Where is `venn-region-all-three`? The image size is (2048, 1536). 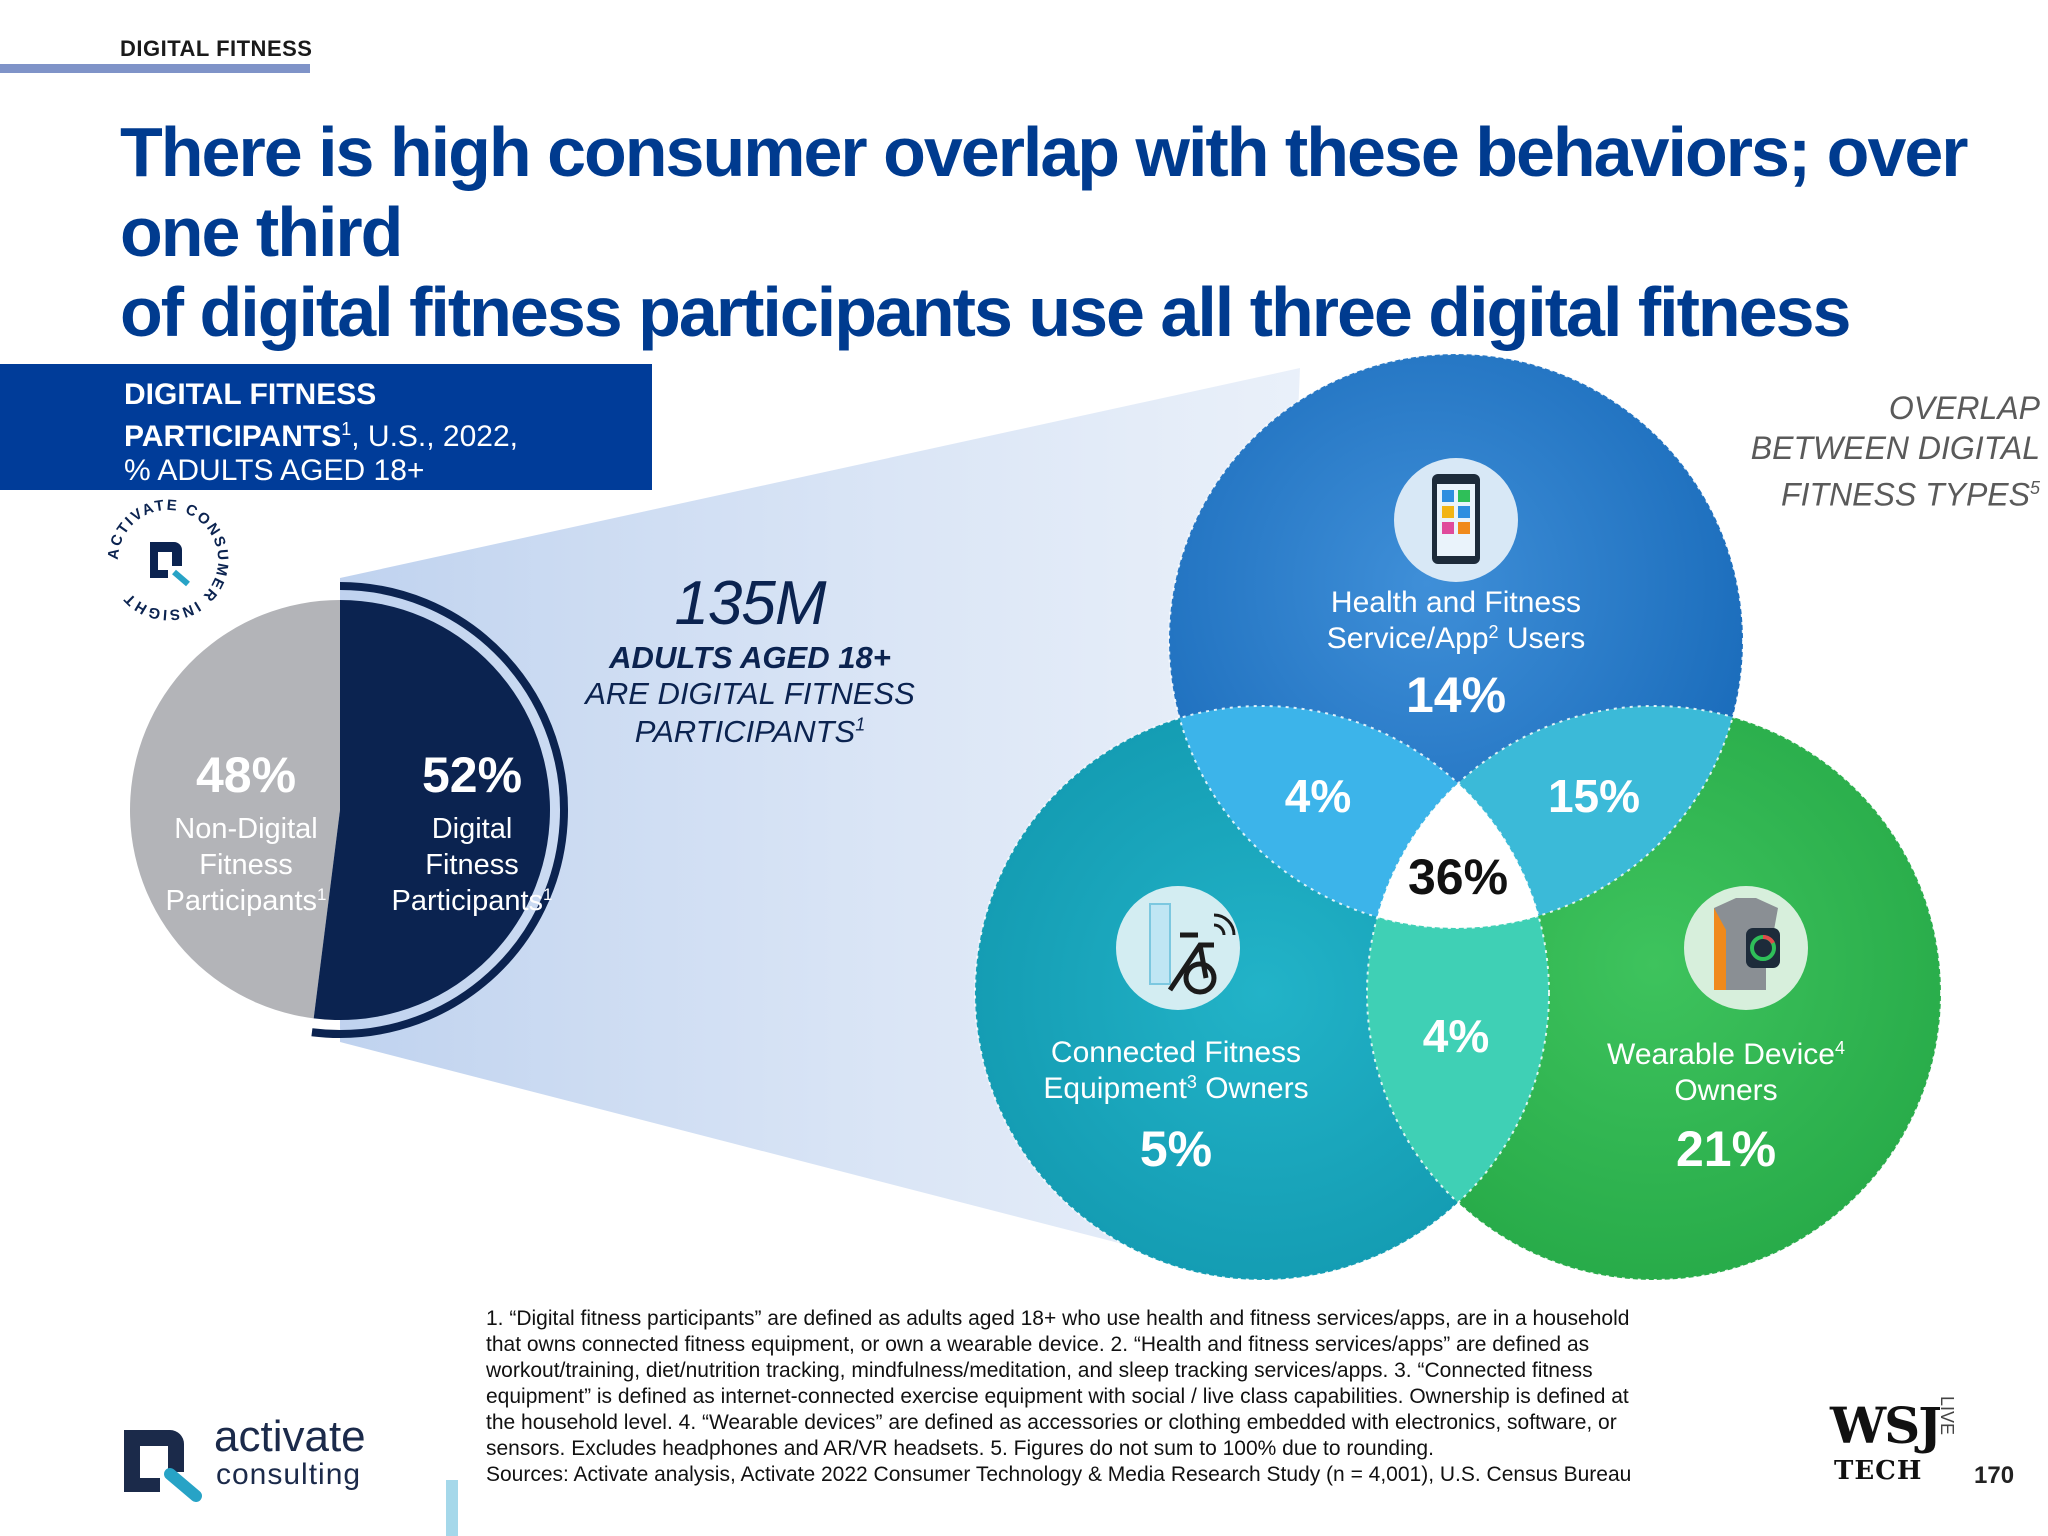 venn-region-all-three is located at coordinates (1458, 817).